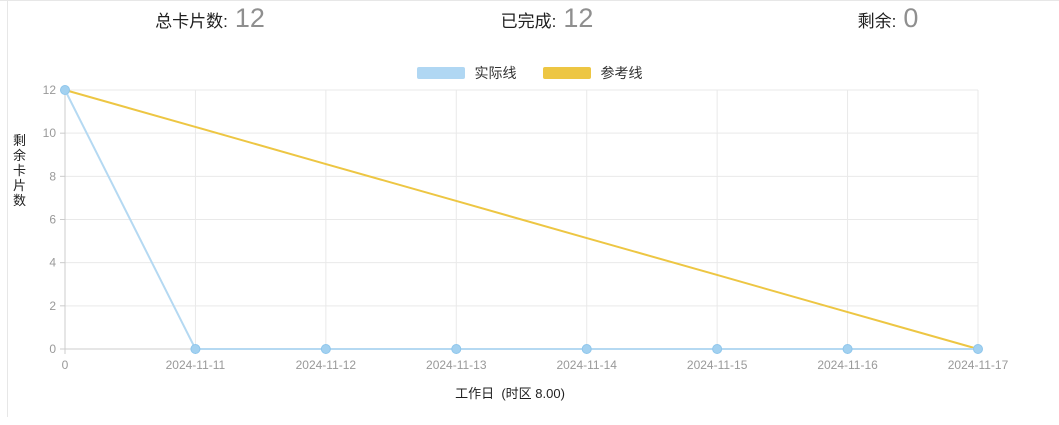 The height and width of the screenshot is (425, 1059). I want to click on y-tick-label: 6, so click(52, 220).